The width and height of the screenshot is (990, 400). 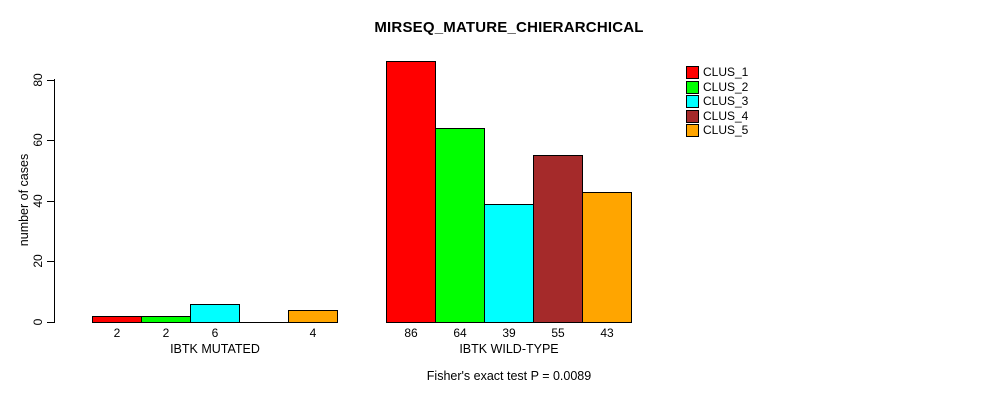 What do you see at coordinates (460, 333) in the screenshot?
I see `bar-value-label: 64` at bounding box center [460, 333].